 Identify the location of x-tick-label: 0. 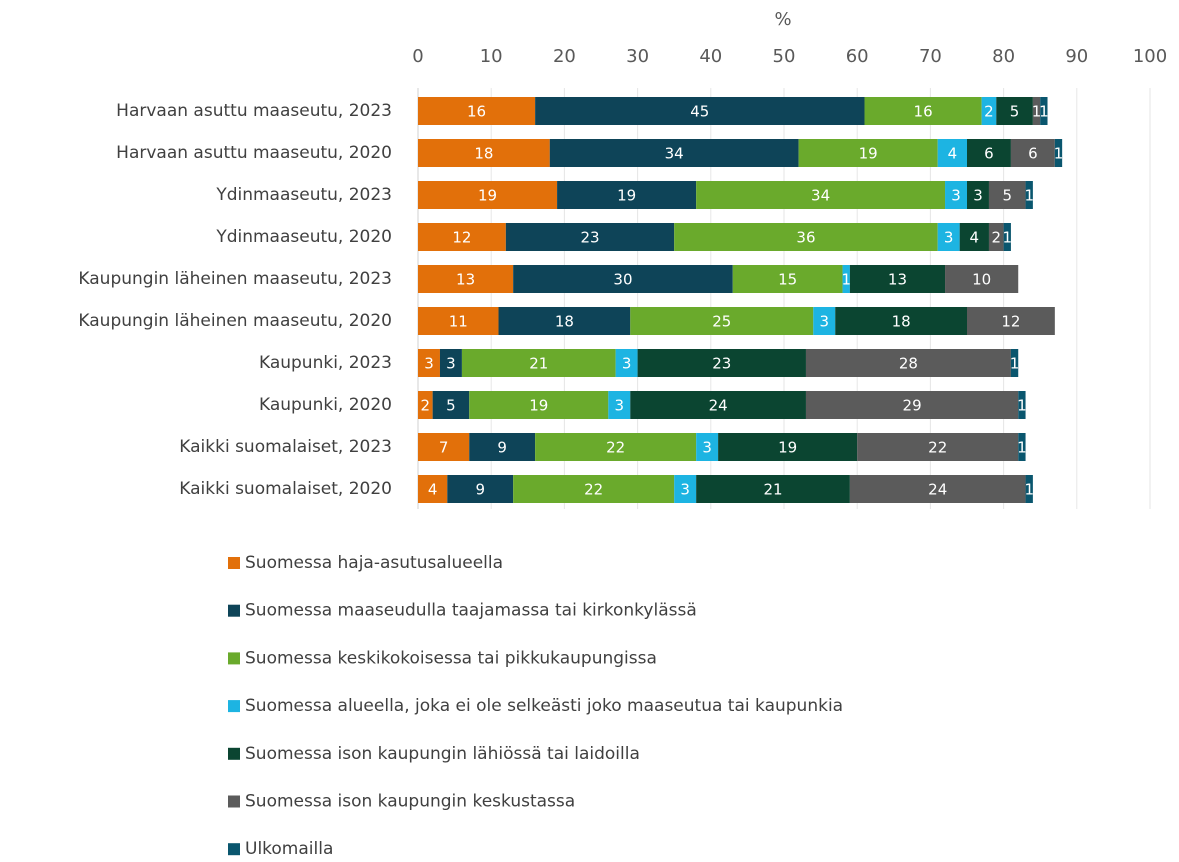
(417, 56).